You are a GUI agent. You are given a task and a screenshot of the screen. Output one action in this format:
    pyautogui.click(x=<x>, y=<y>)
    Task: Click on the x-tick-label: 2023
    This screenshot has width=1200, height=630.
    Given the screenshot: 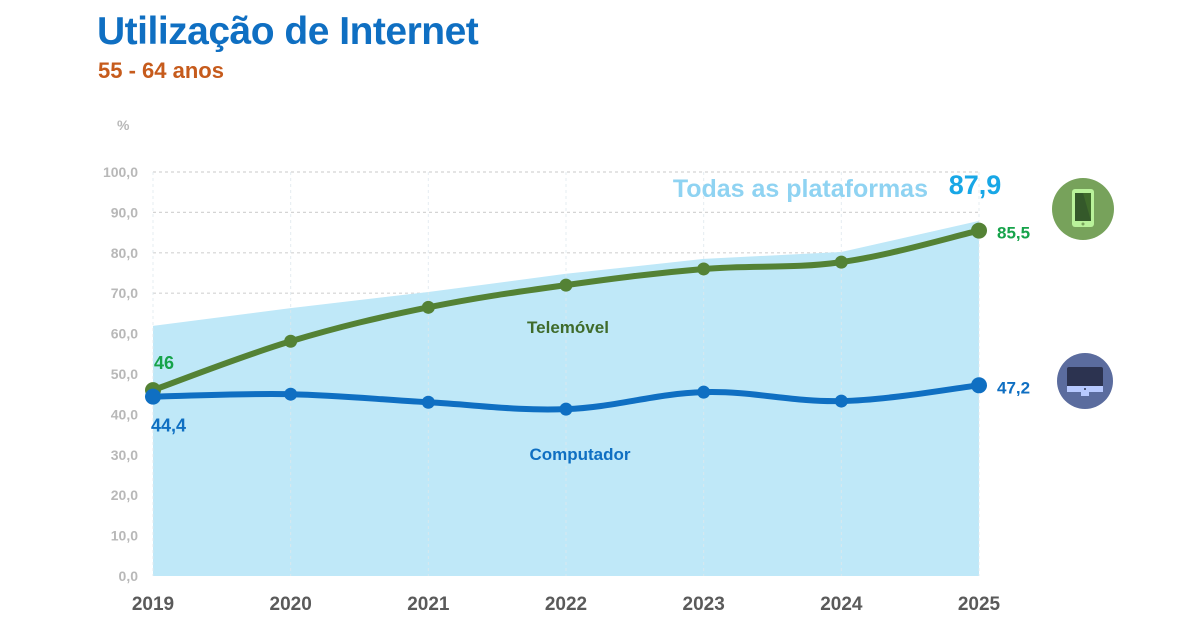 What is the action you would take?
    pyautogui.click(x=704, y=604)
    